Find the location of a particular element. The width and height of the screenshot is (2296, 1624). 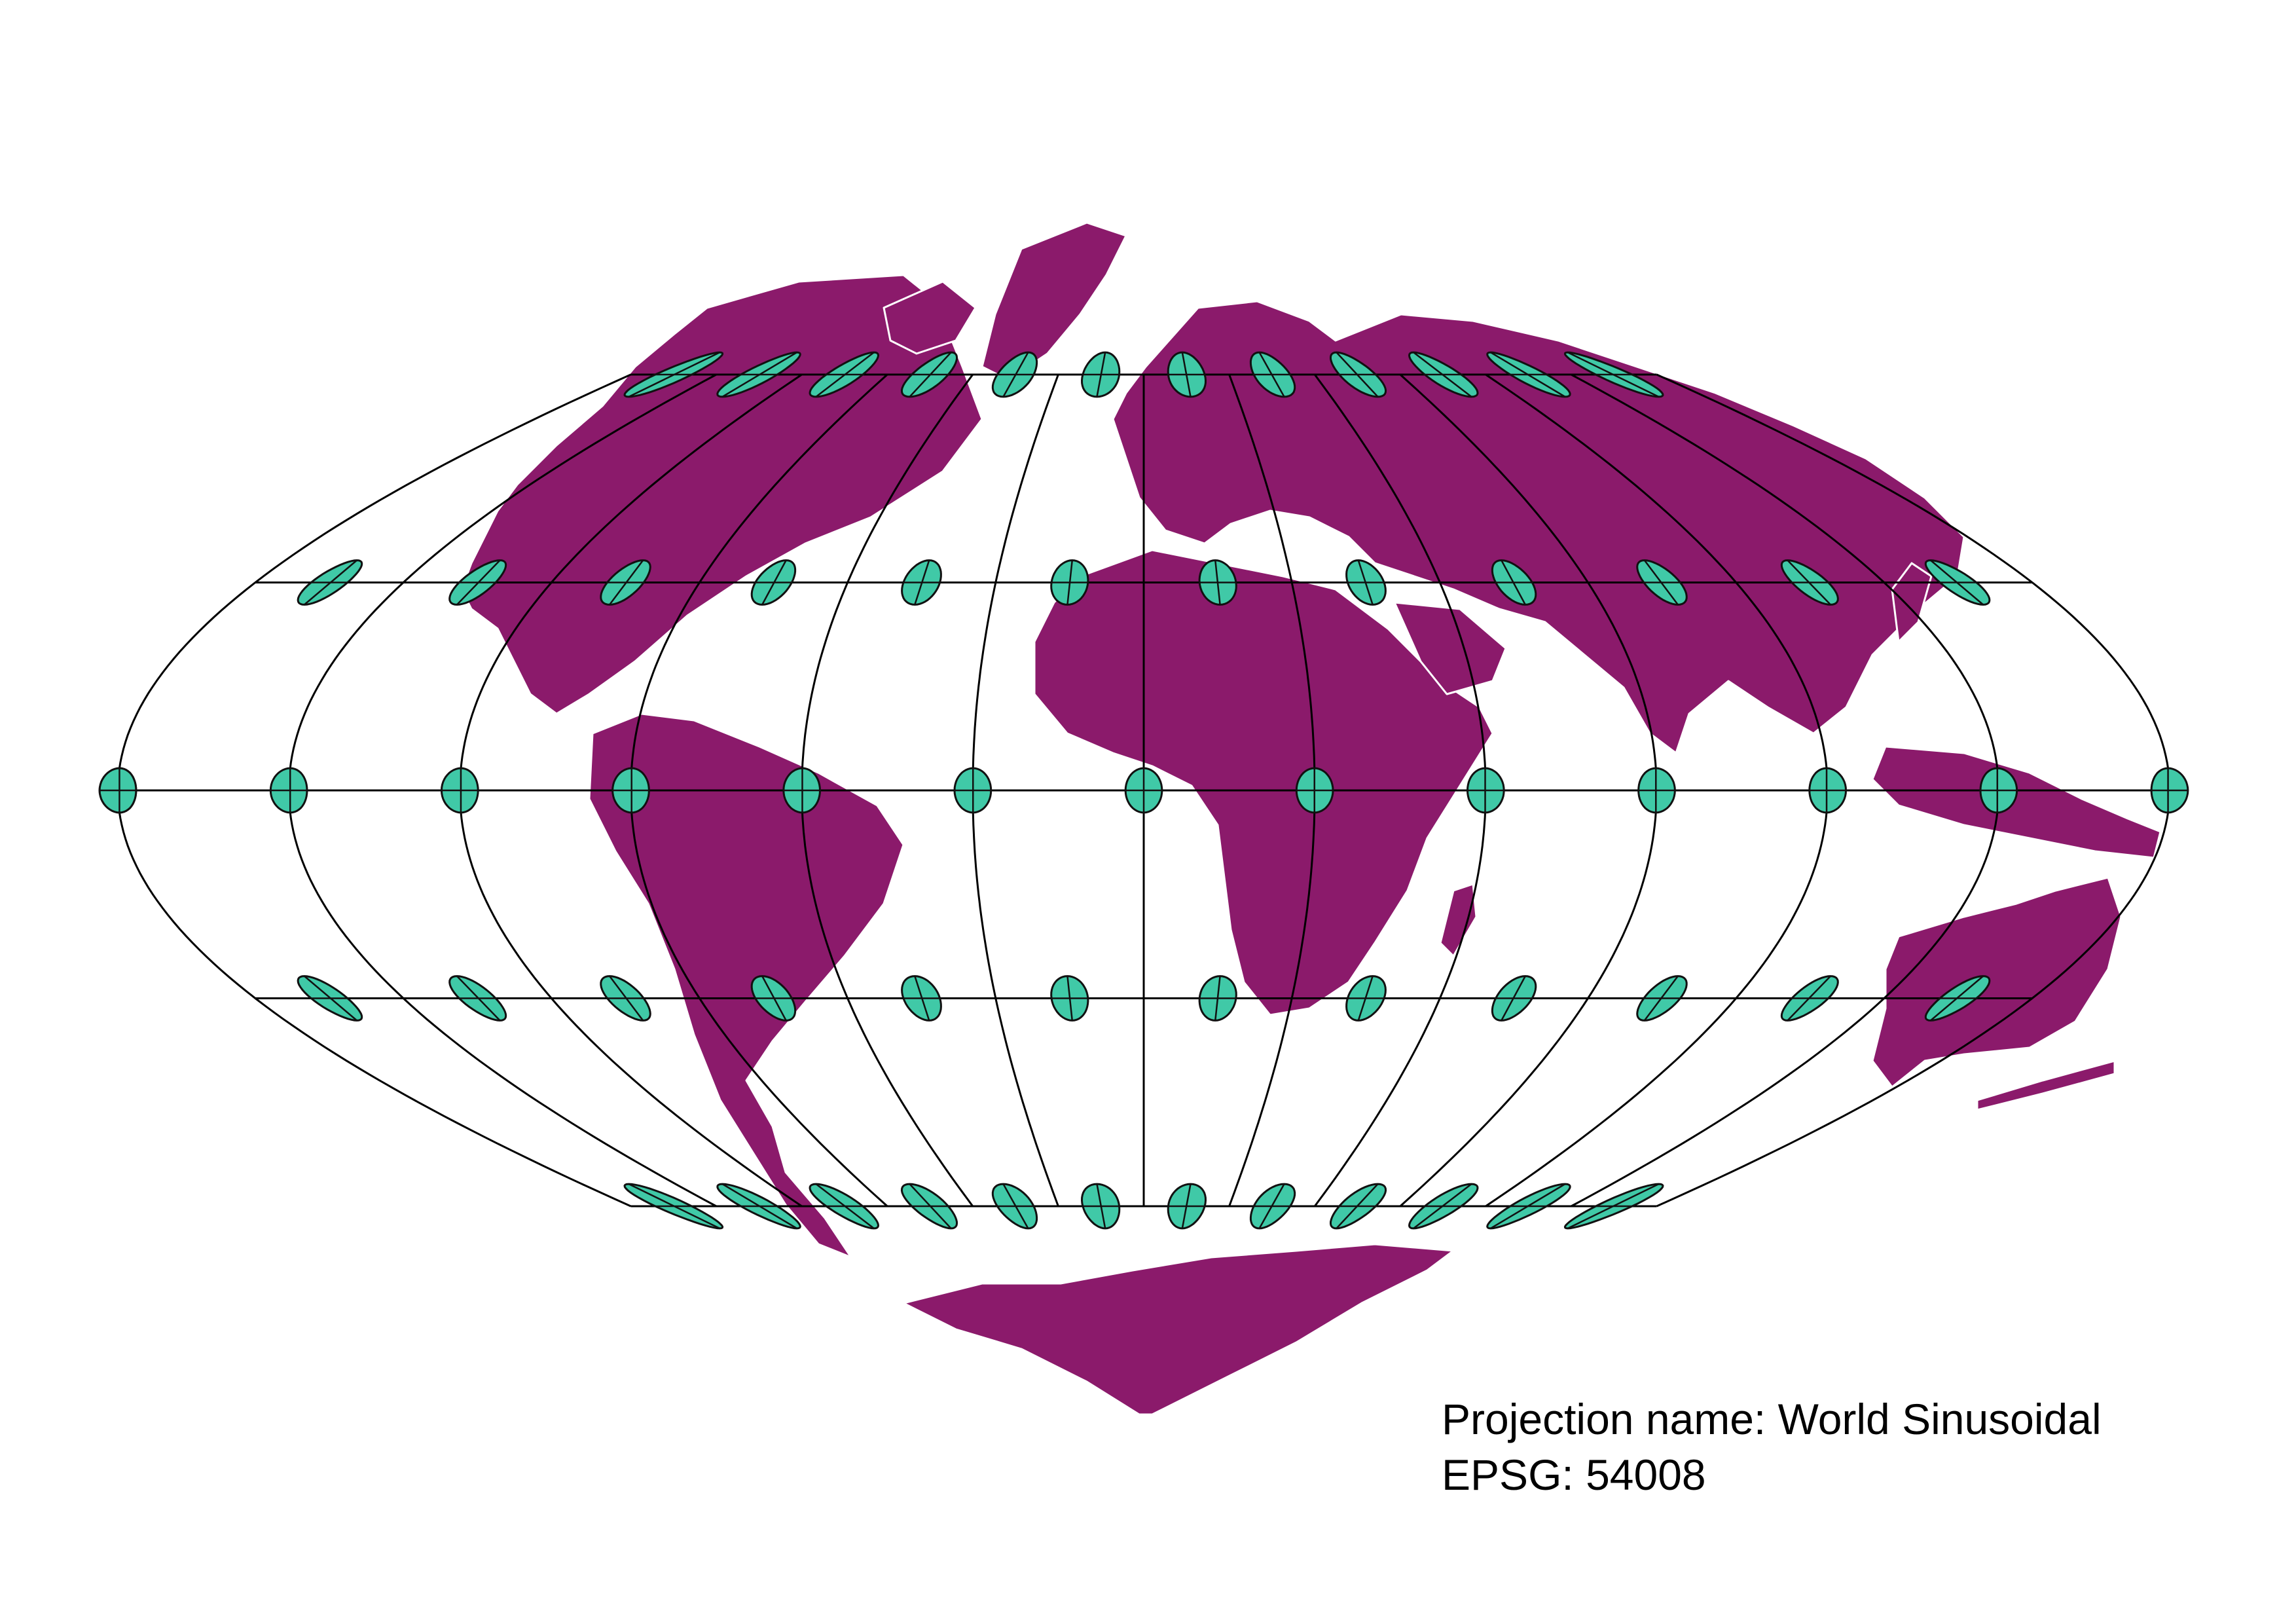

new-zealand is located at coordinates (2046, 1085).